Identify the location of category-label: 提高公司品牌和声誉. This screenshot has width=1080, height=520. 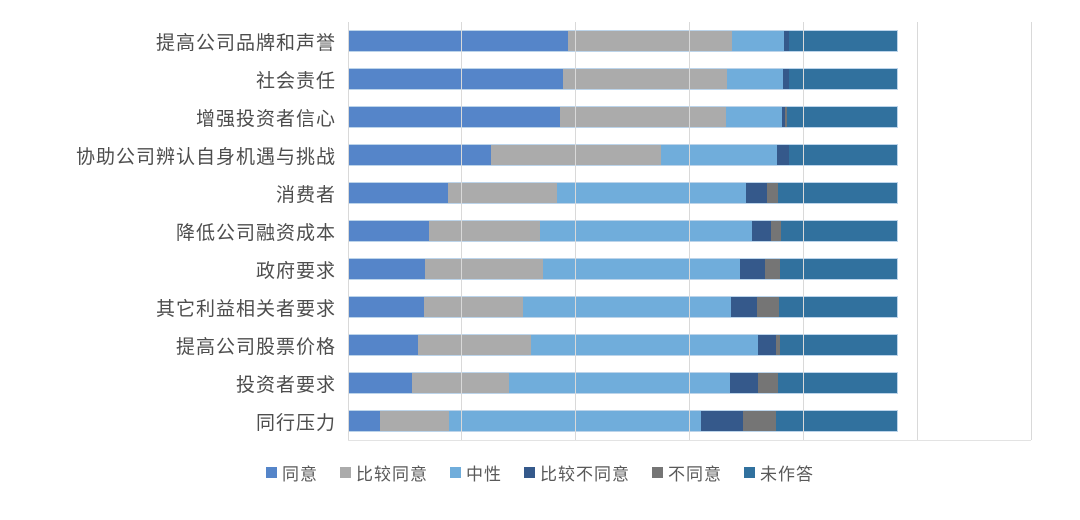
(245, 43).